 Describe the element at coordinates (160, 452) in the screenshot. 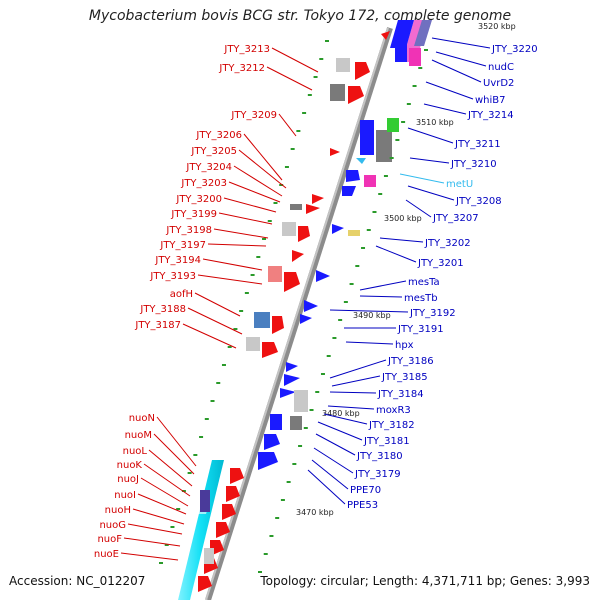

I see `gene-label-left: nuoM` at that location.